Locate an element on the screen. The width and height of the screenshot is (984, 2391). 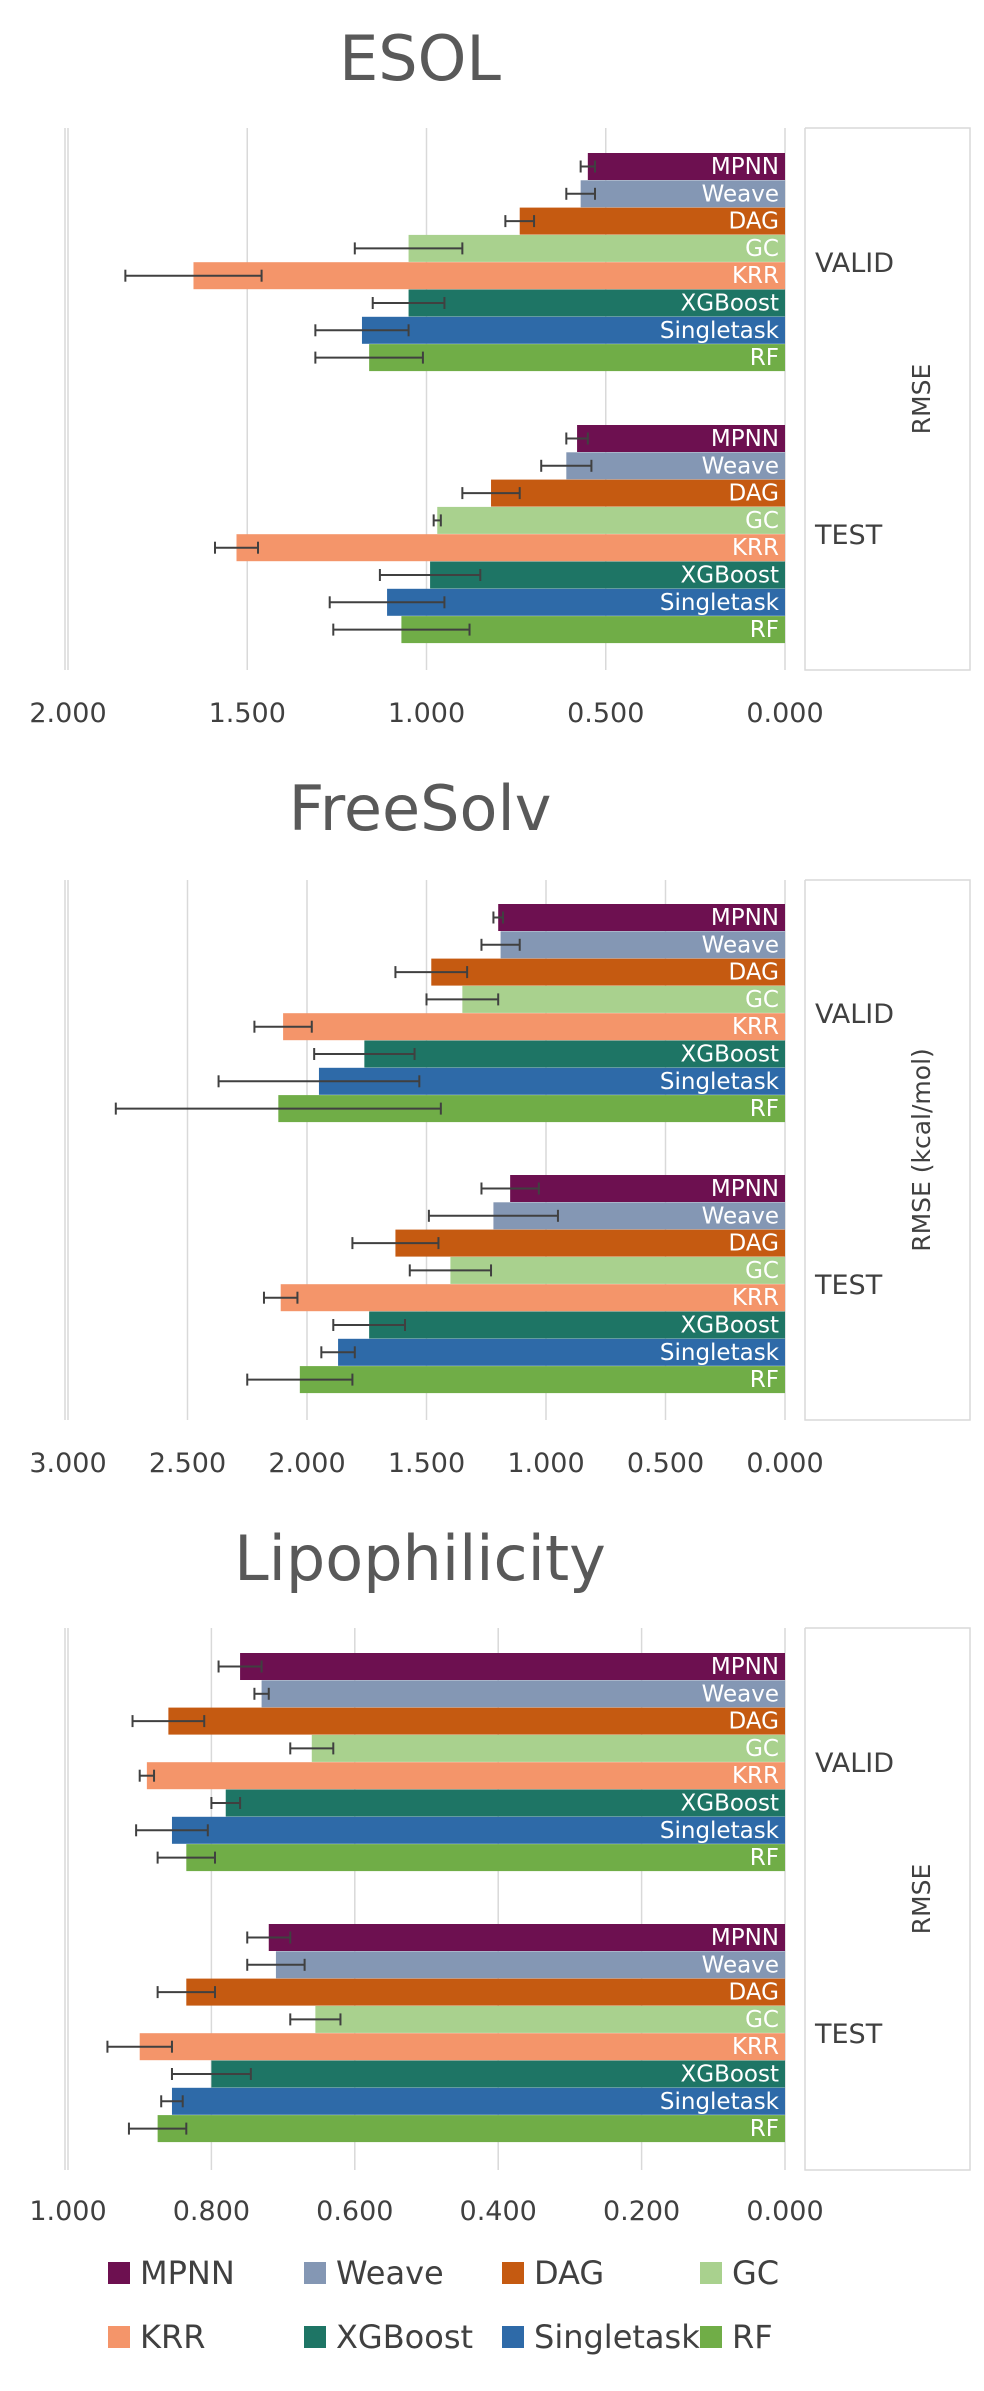
legend-swatch-rf is located at coordinates (711, 2337).